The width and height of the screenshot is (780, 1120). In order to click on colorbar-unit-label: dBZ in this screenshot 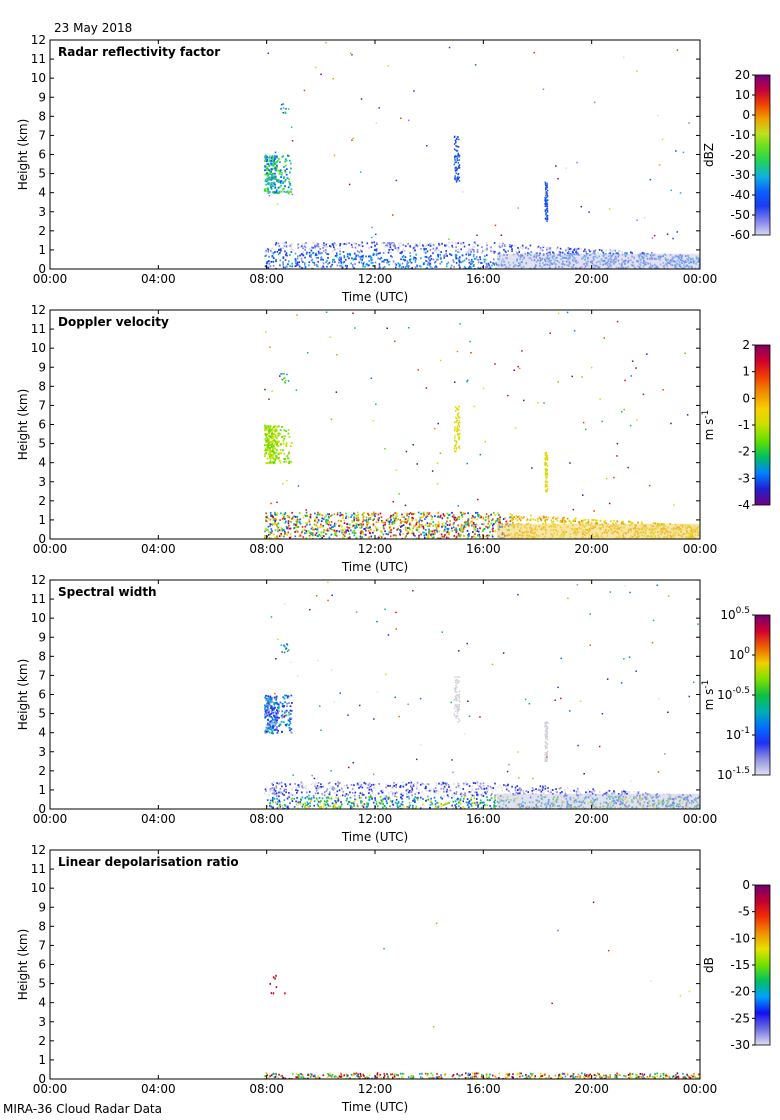, I will do `click(709, 155)`.